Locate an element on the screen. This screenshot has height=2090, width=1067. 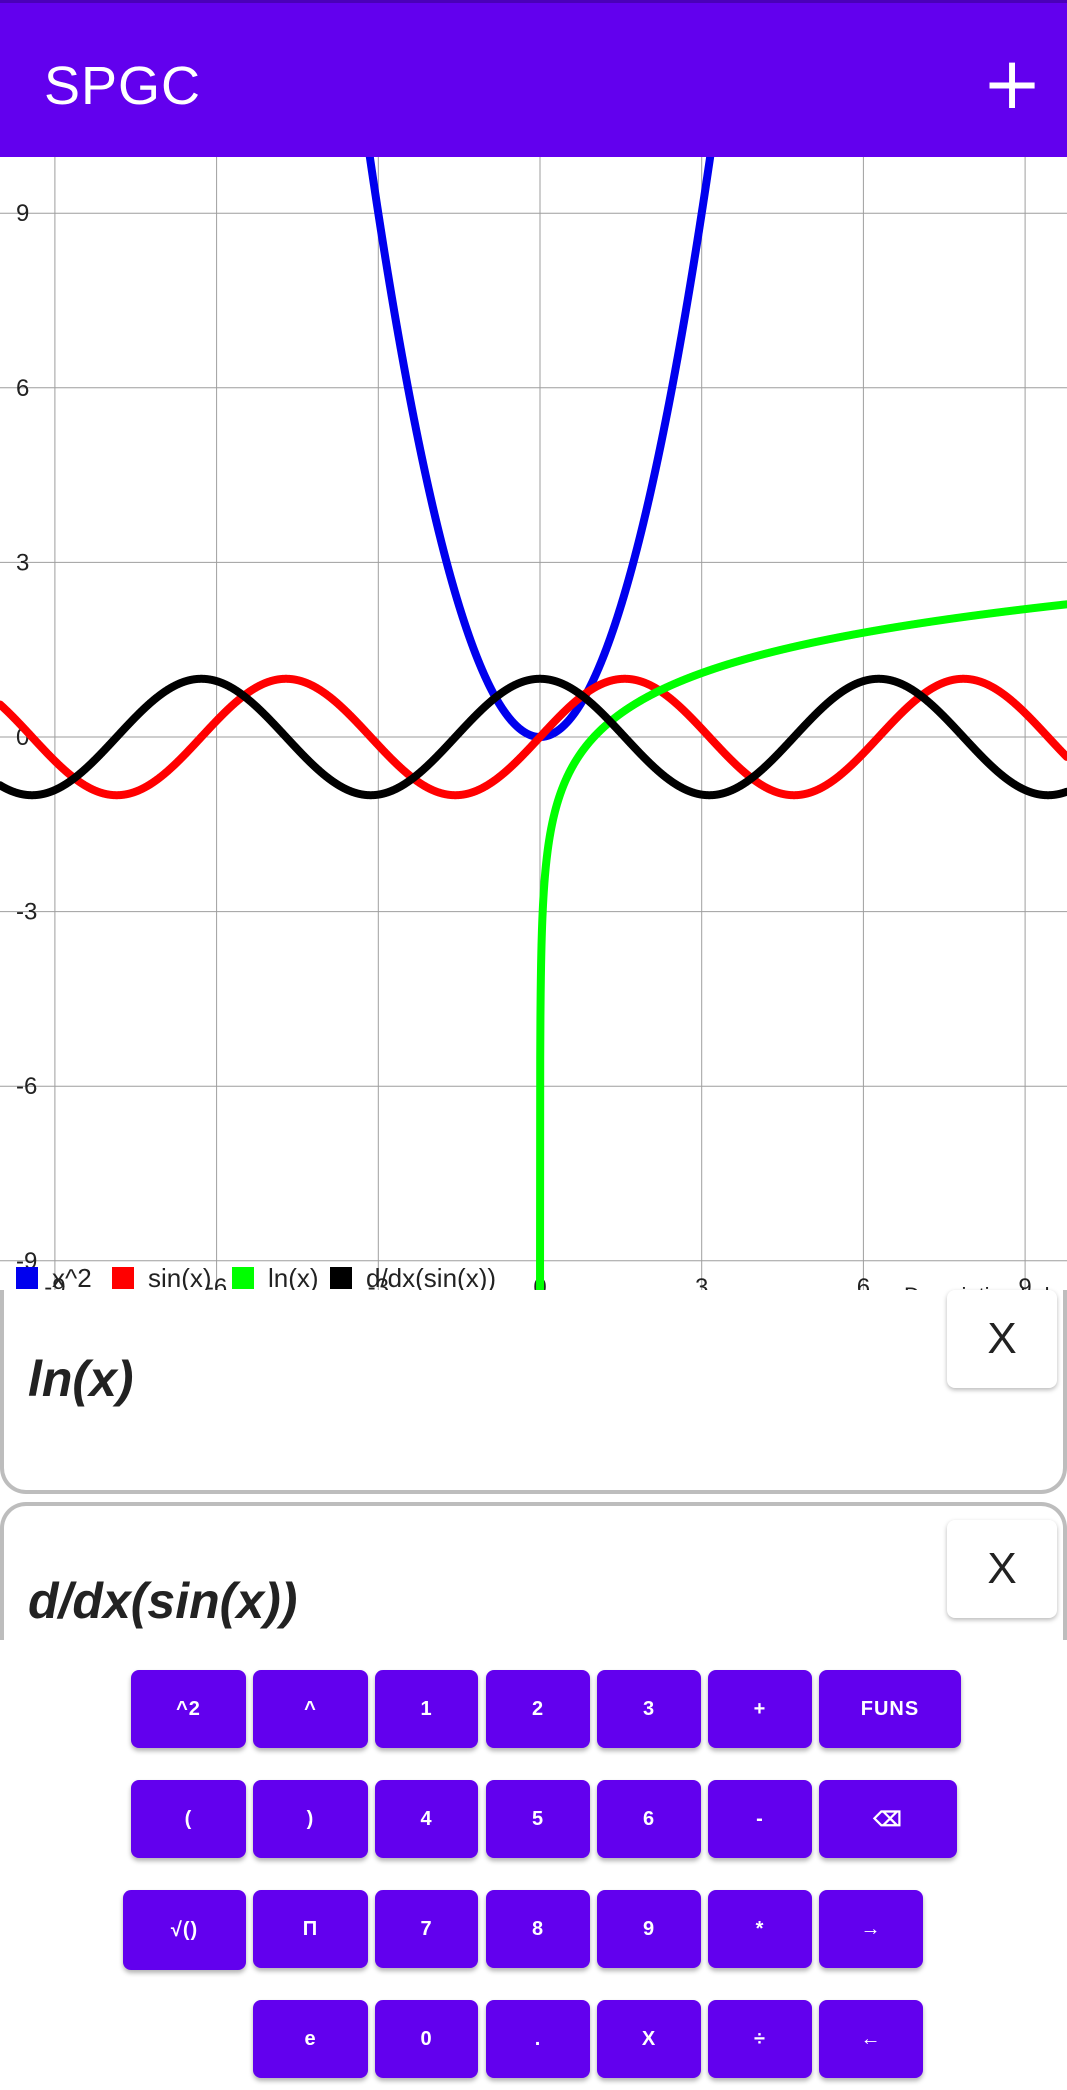
legend-label: sin(x) is located at coordinates (180, 1278).